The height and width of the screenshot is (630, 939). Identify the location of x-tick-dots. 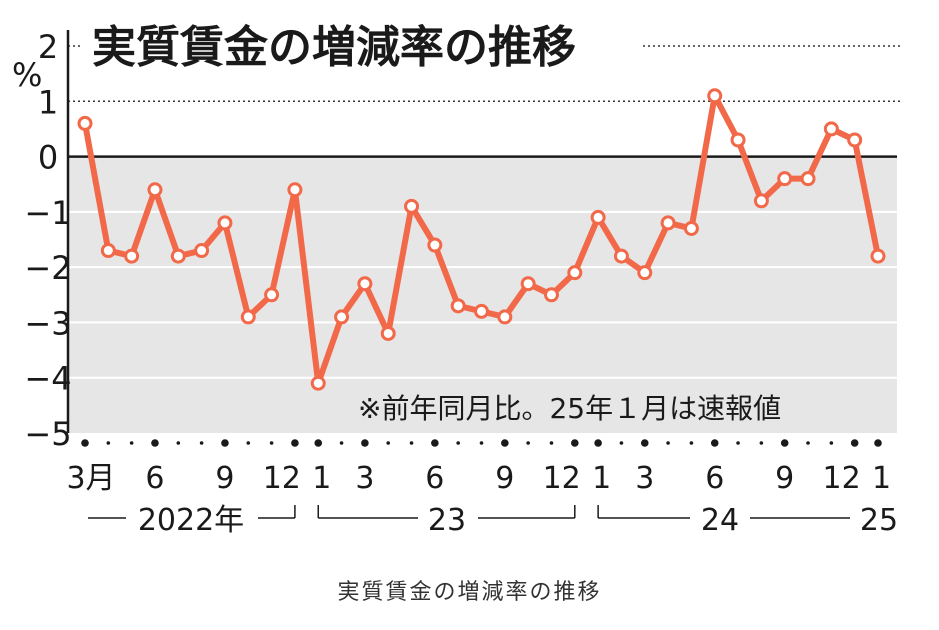
(481, 443).